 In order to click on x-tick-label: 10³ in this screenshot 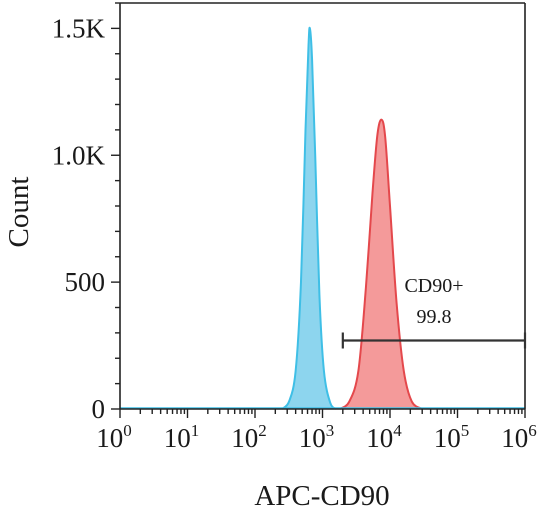, I will do `click(317, 437)`.